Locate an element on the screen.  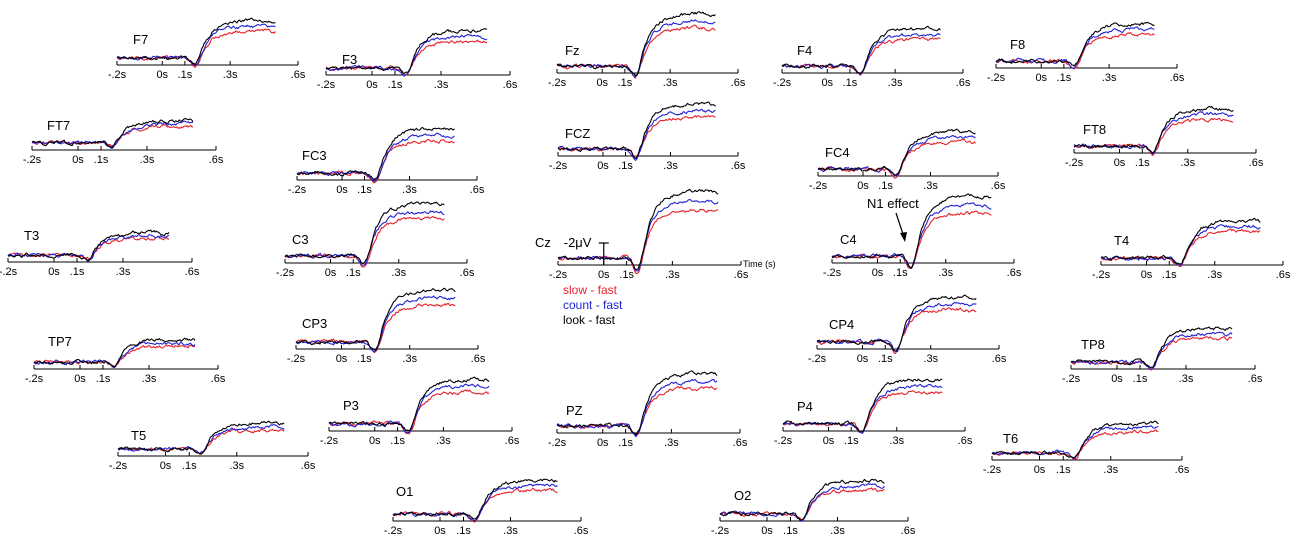
x-tick-label-pz: -.2s is located at coordinates (557, 443).